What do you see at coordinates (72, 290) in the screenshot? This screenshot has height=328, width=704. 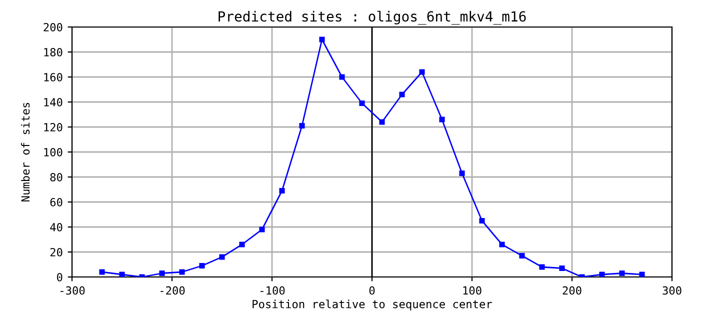 I see `x-tick-label: -300` at bounding box center [72, 290].